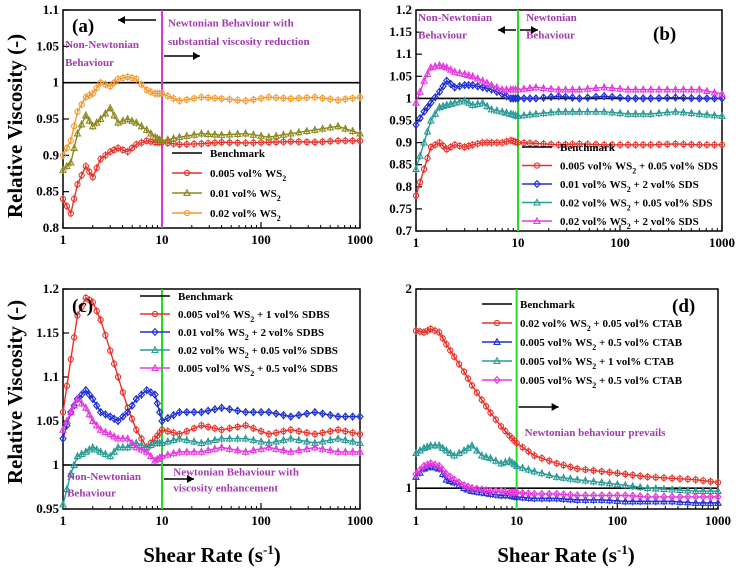 This screenshot has height=574, width=741. I want to click on panel-label: (c), so click(82, 306).